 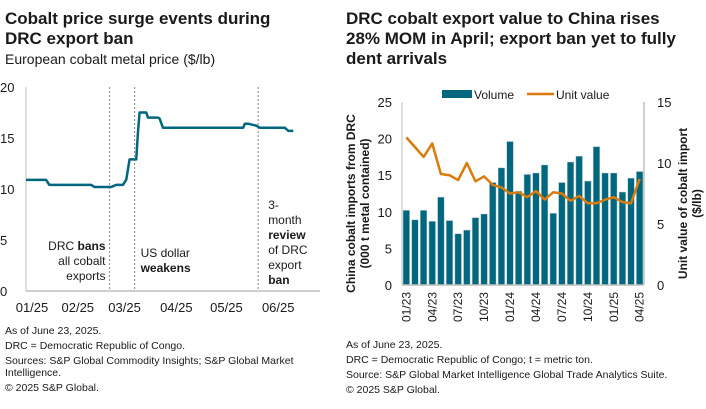 I want to click on left-y-tick-label: 25, so click(x=385, y=102).